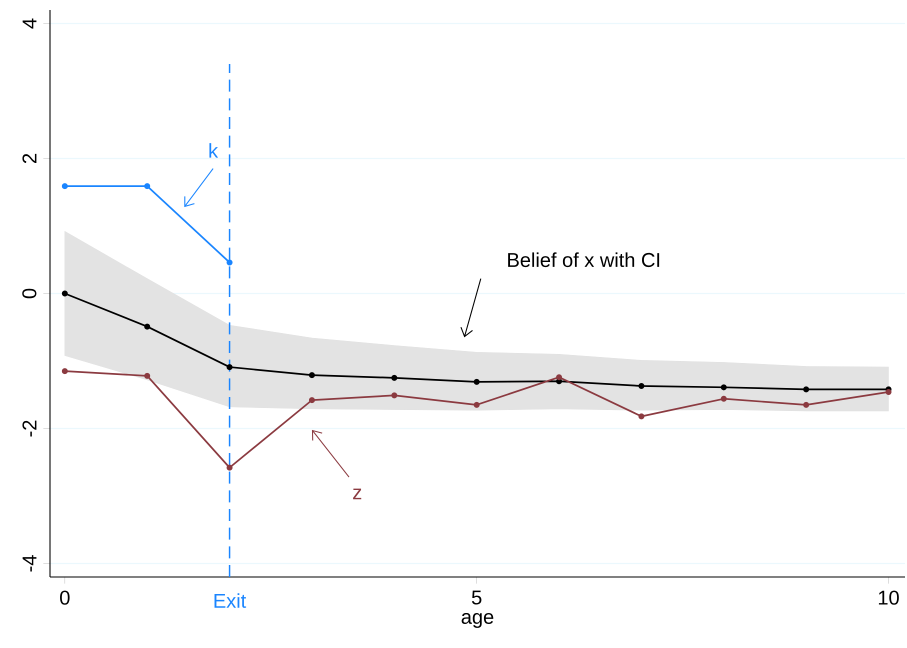  I want to click on y-tick-label: 0, so click(29, 293).